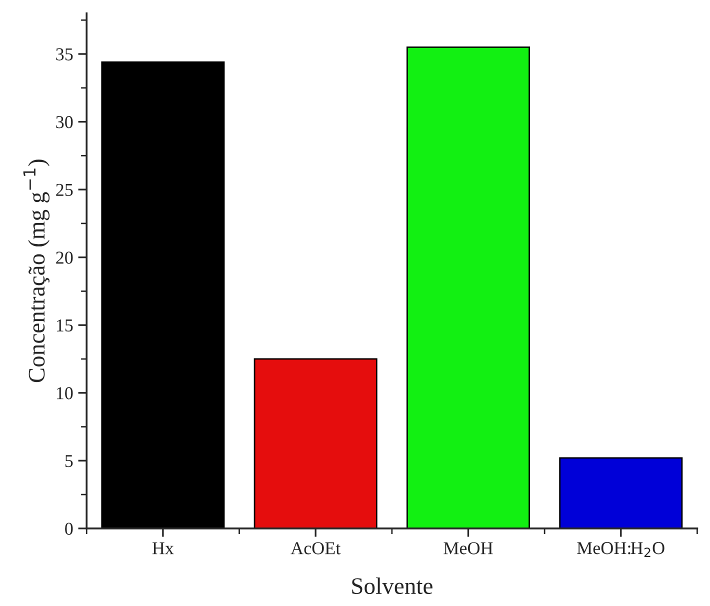  What do you see at coordinates (69, 528) in the screenshot?
I see `y-tick-label: 0` at bounding box center [69, 528].